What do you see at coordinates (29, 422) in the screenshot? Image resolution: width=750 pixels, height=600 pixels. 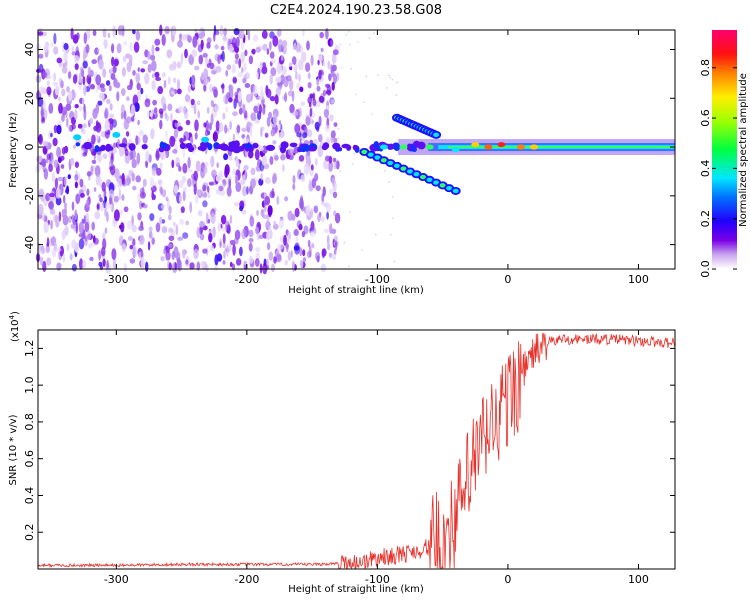 I see `snr-y-tick-label: 0.8` at bounding box center [29, 422].